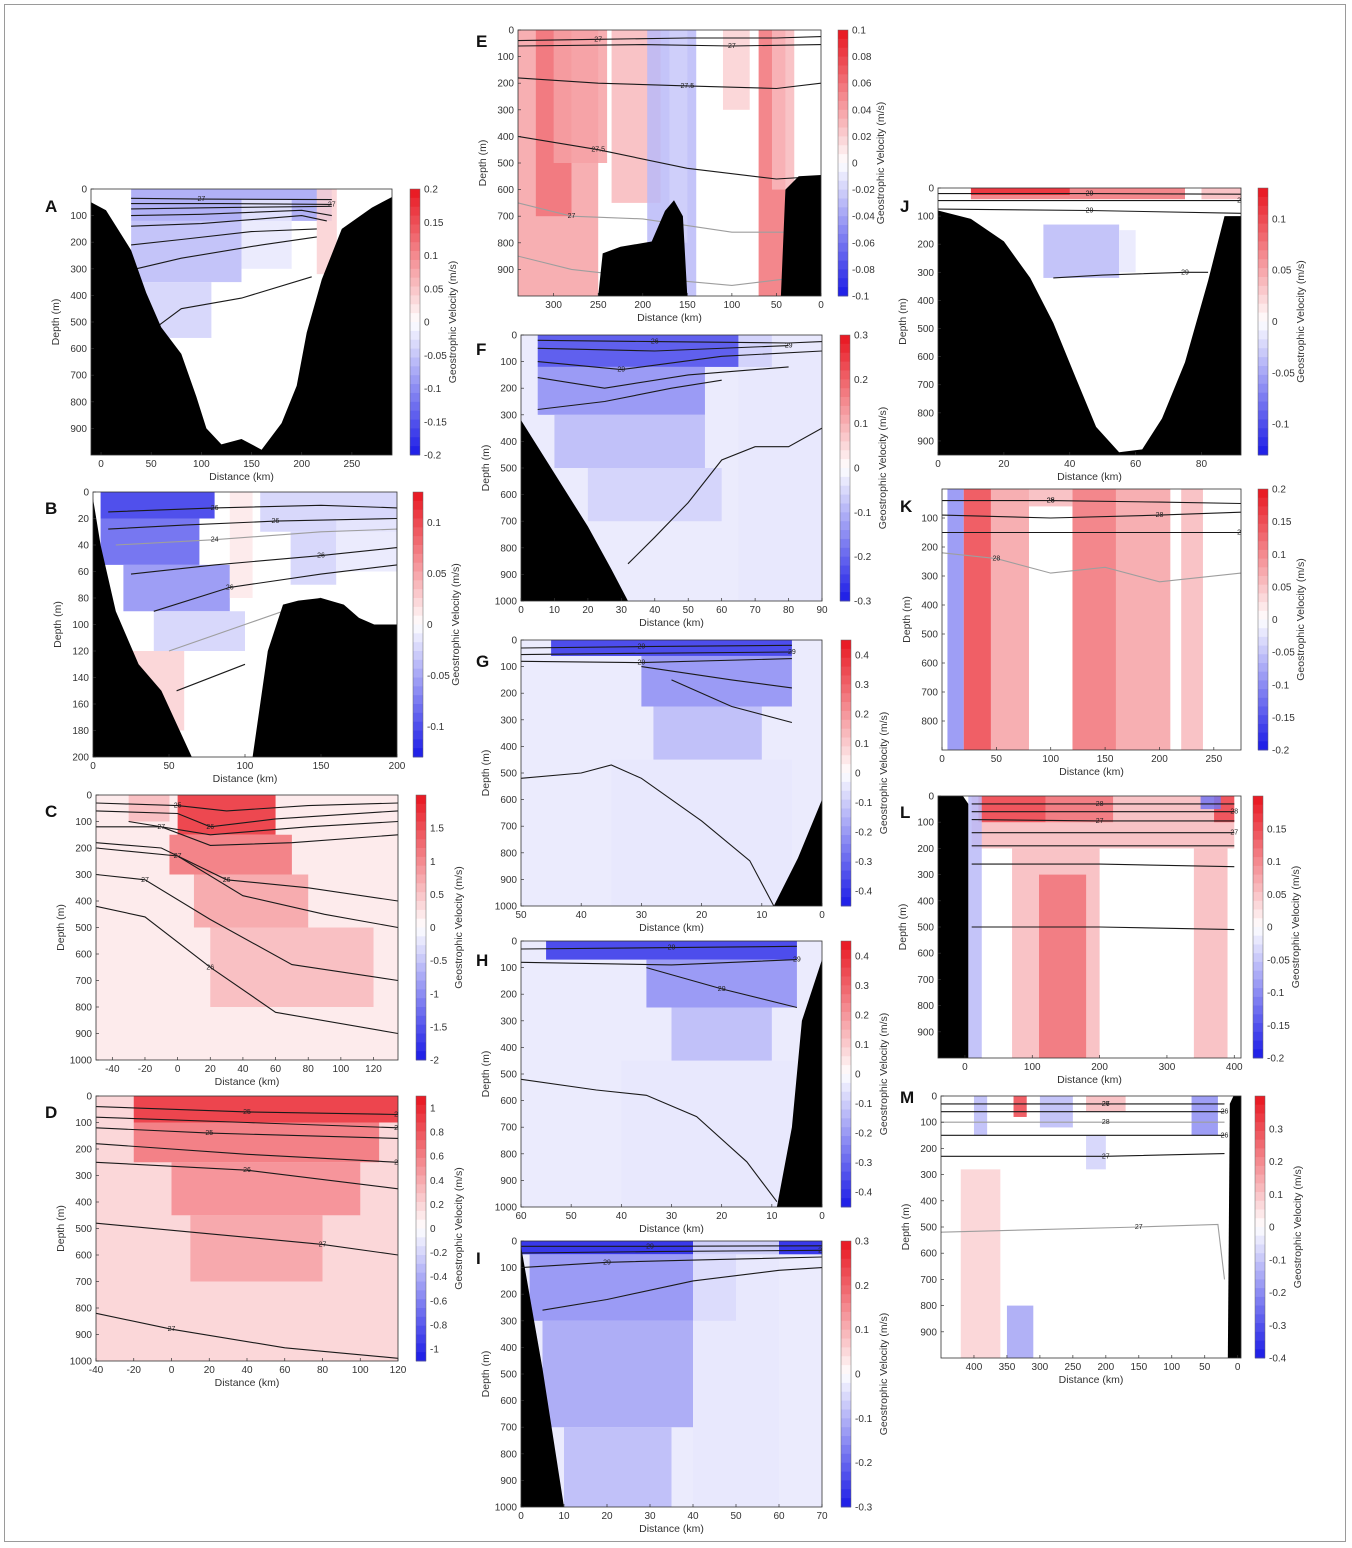  What do you see at coordinates (925, 301) in the screenshot?
I see `y-tick-label: 400` at bounding box center [925, 301].